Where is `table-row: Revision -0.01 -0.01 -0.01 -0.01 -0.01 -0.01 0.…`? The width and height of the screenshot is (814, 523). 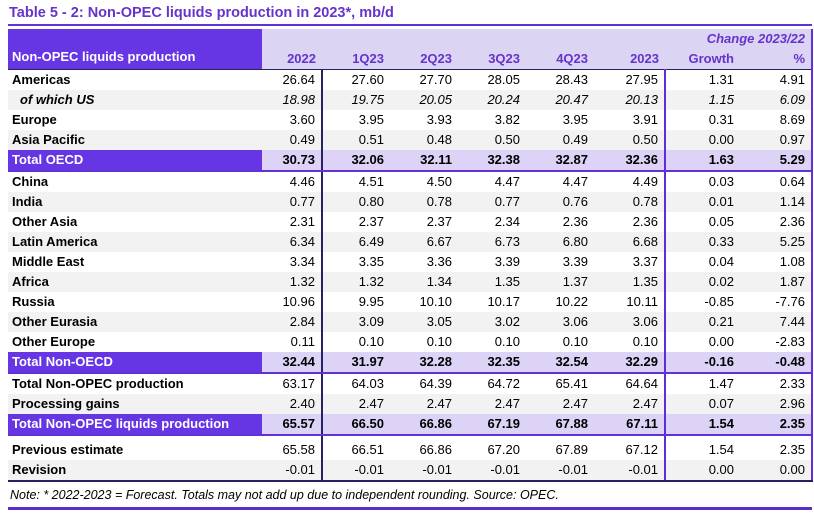
table-row: Revision -0.01 -0.01 -0.01 -0.01 -0.01 -0.01 0.… is located at coordinates (410, 471).